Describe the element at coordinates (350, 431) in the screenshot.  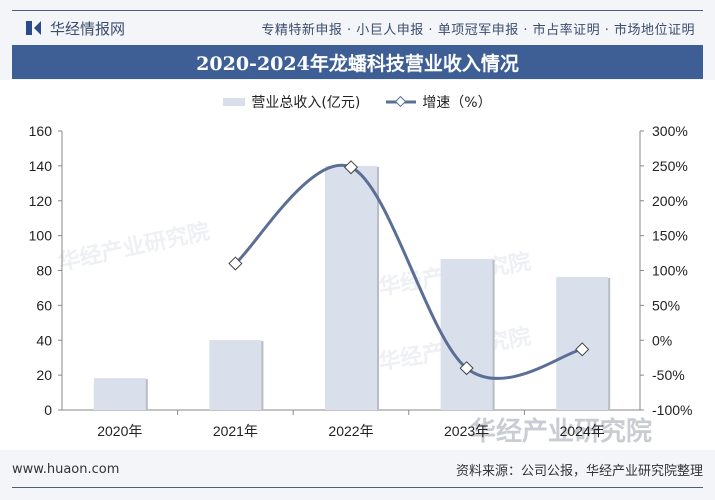
I see `x-tick-label: 2022年` at that location.